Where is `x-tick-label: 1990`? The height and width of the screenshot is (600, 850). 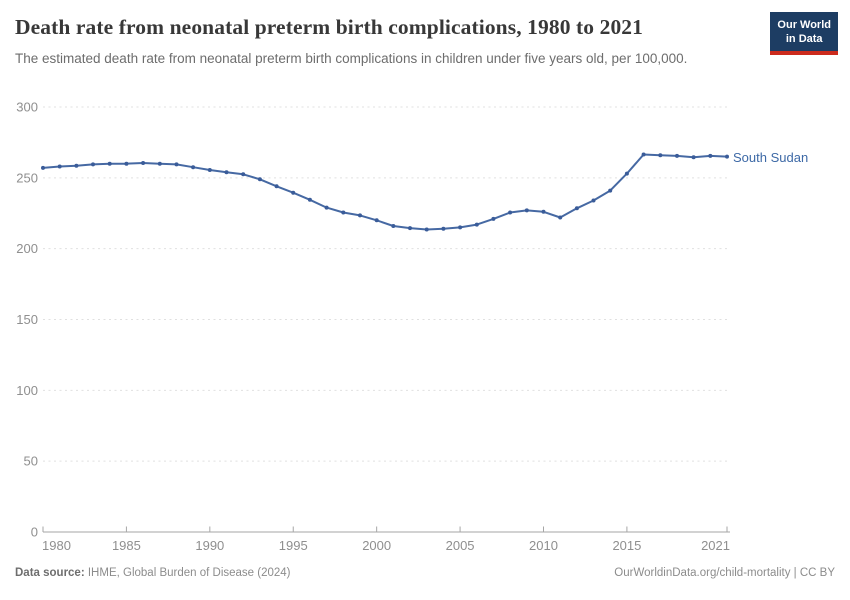
x-tick-label: 1990 is located at coordinates (209, 545).